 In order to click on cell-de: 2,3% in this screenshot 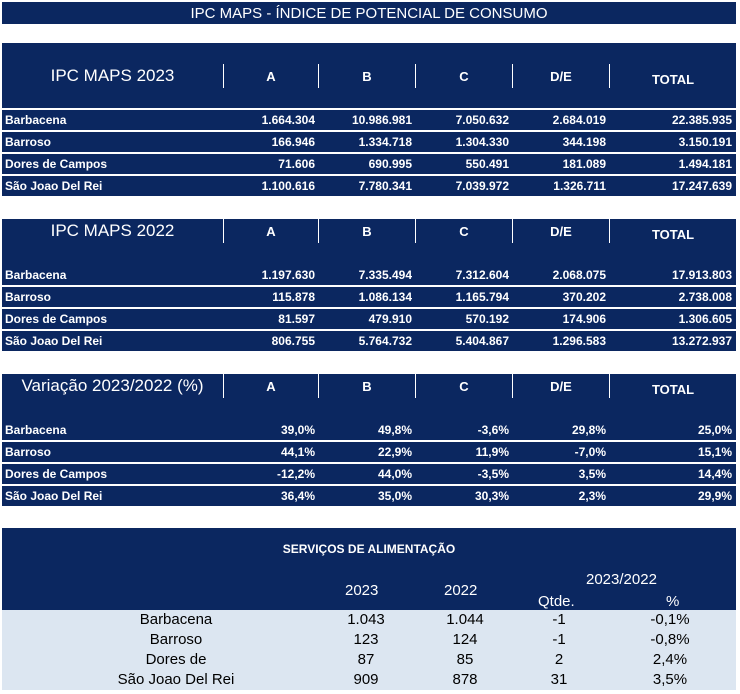, I will do `click(592, 496)`.